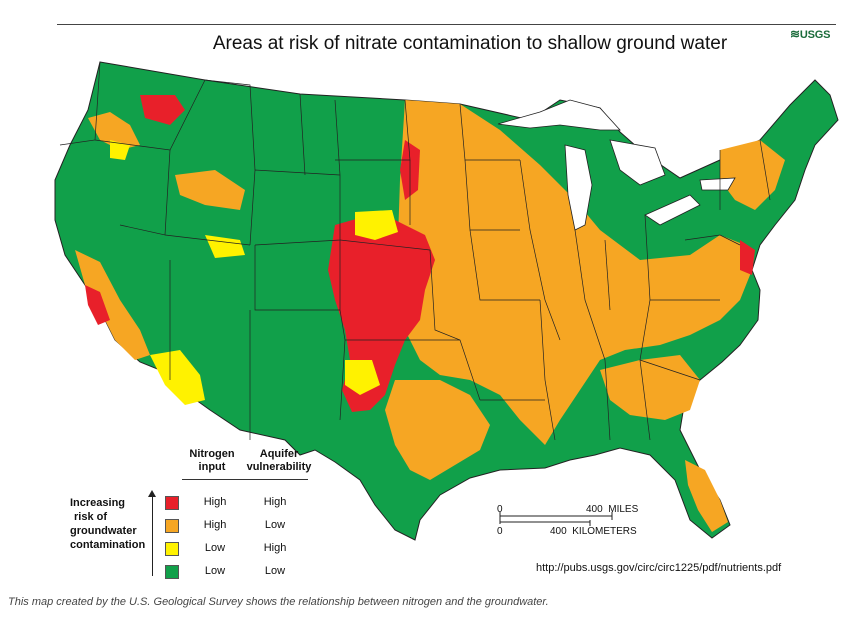 Image resolution: width=861 pixels, height=619 pixels. I want to click on lake-superior, so click(559, 115).